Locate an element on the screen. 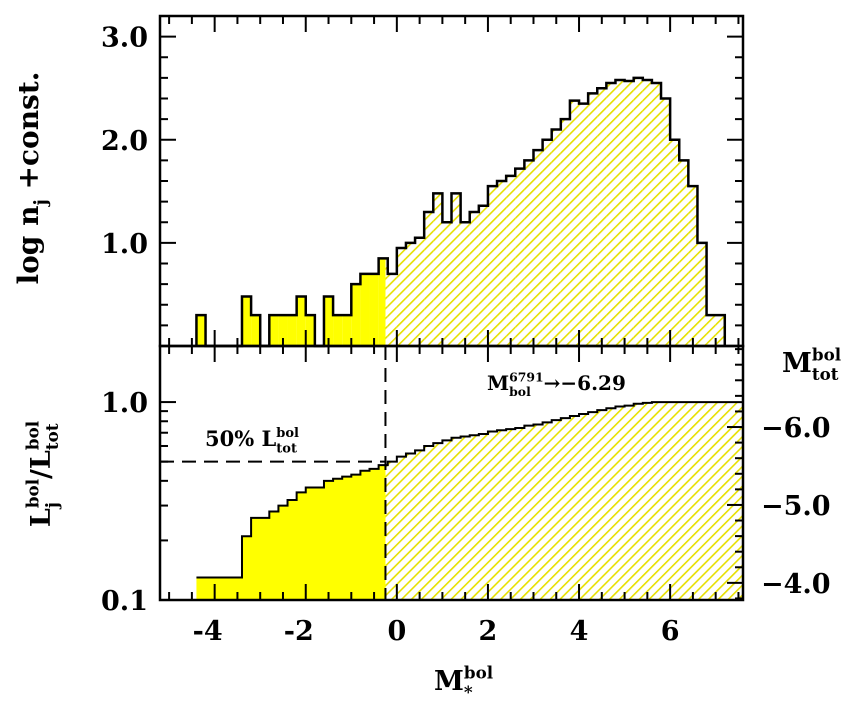 The image size is (854, 708). y-axis-label: log nj +const. is located at coordinates (31, 177).